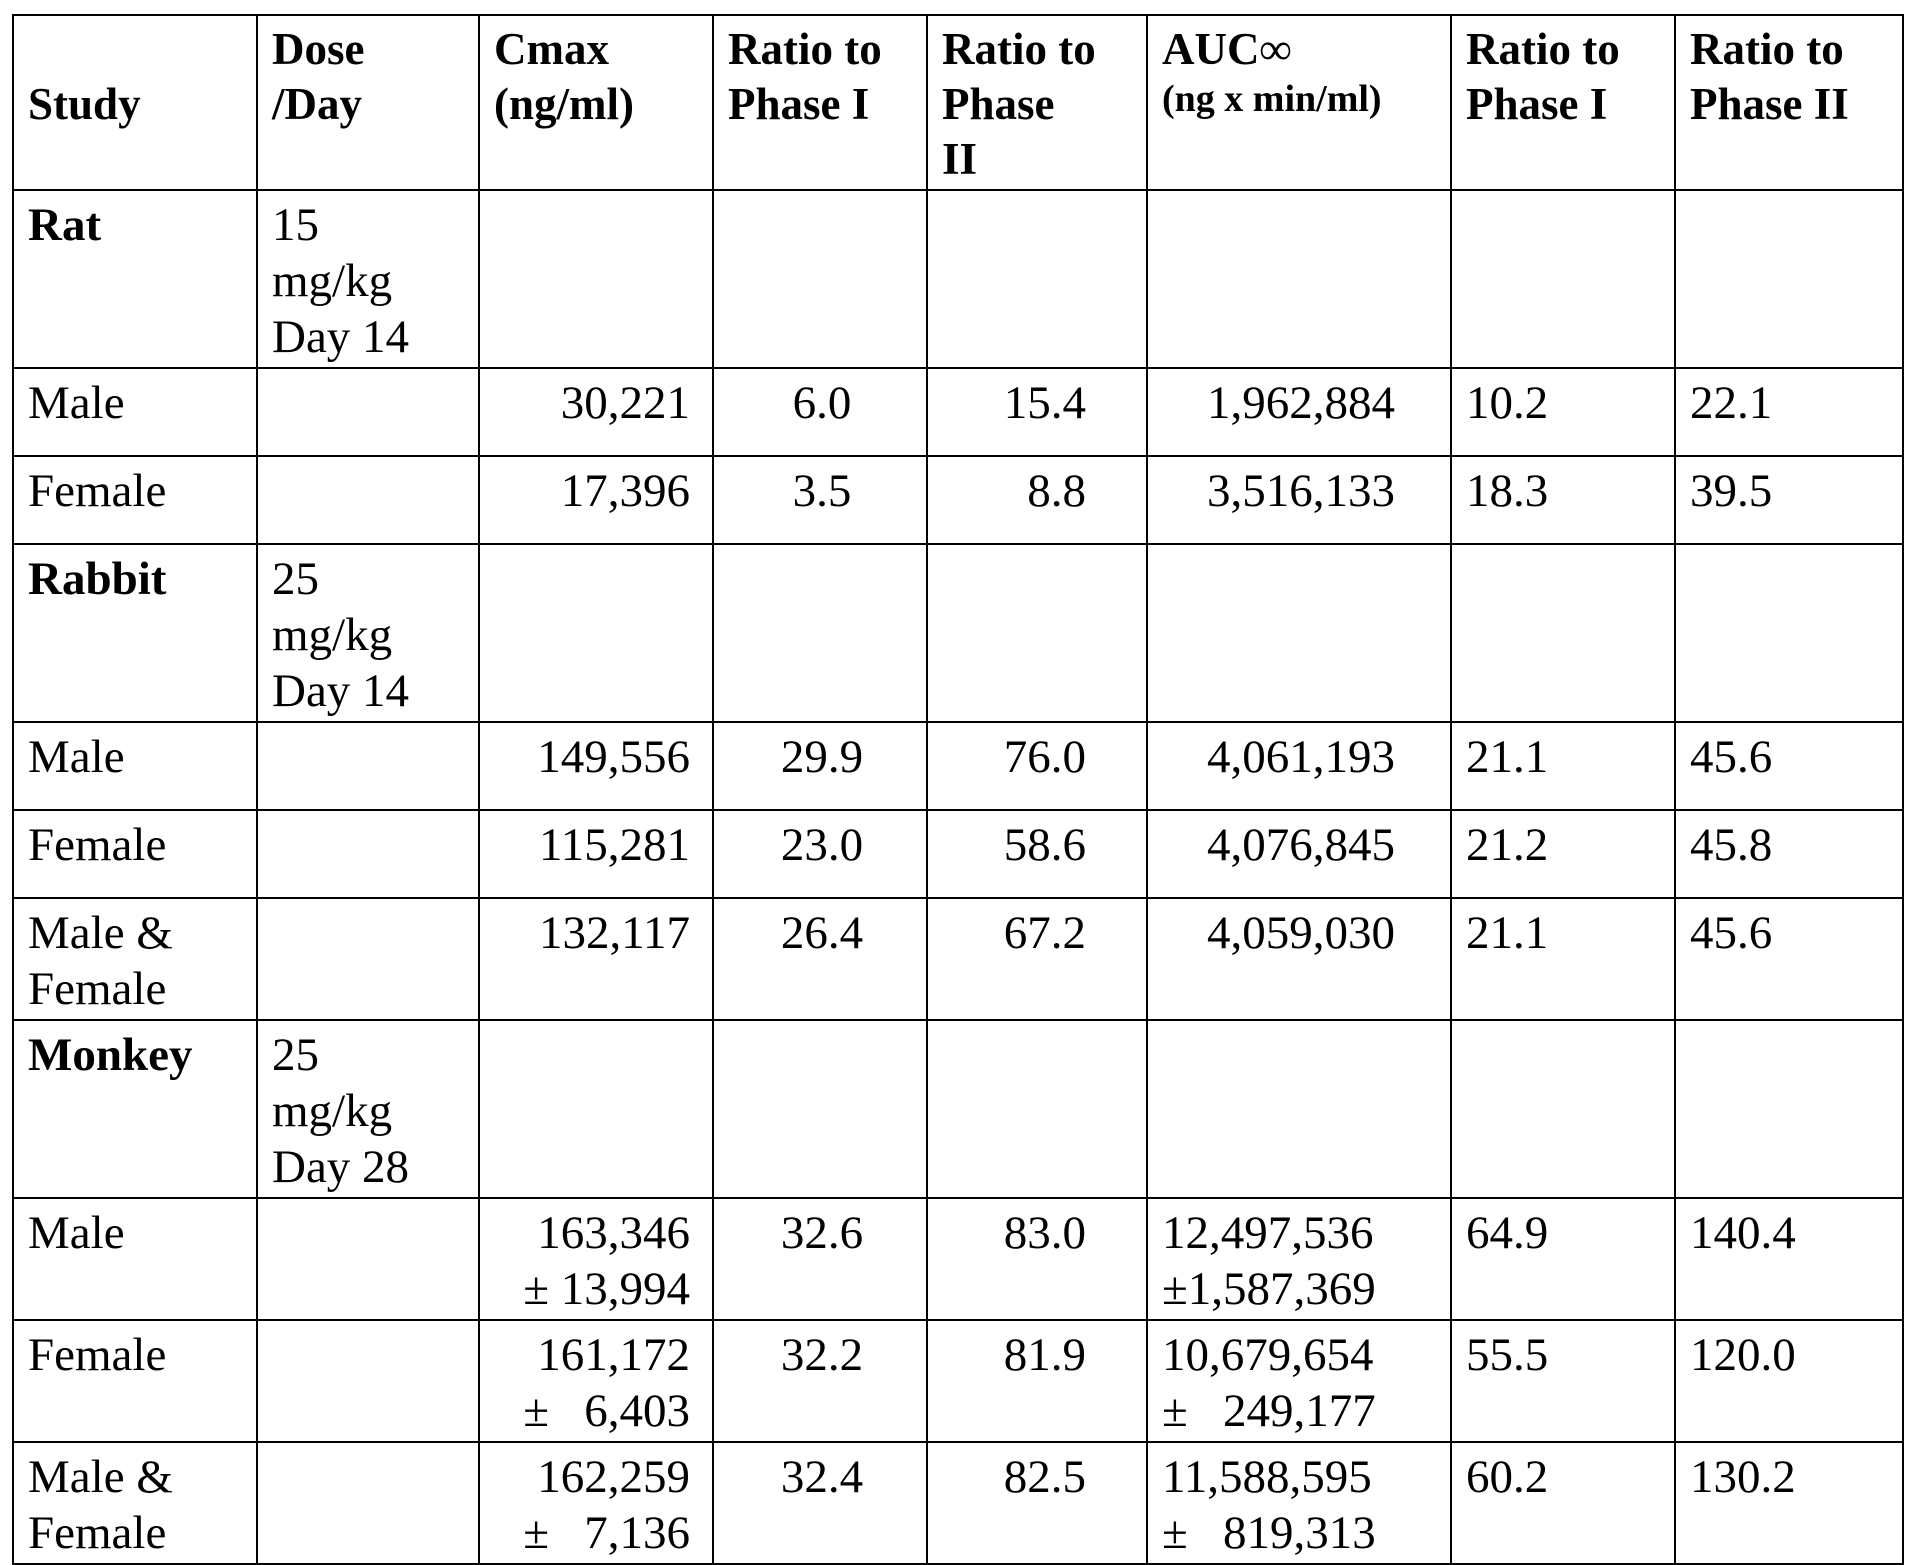  Describe the element at coordinates (1789, 500) in the screenshot. I see `ratio-auc-phase-2-cell: 39.5` at that location.